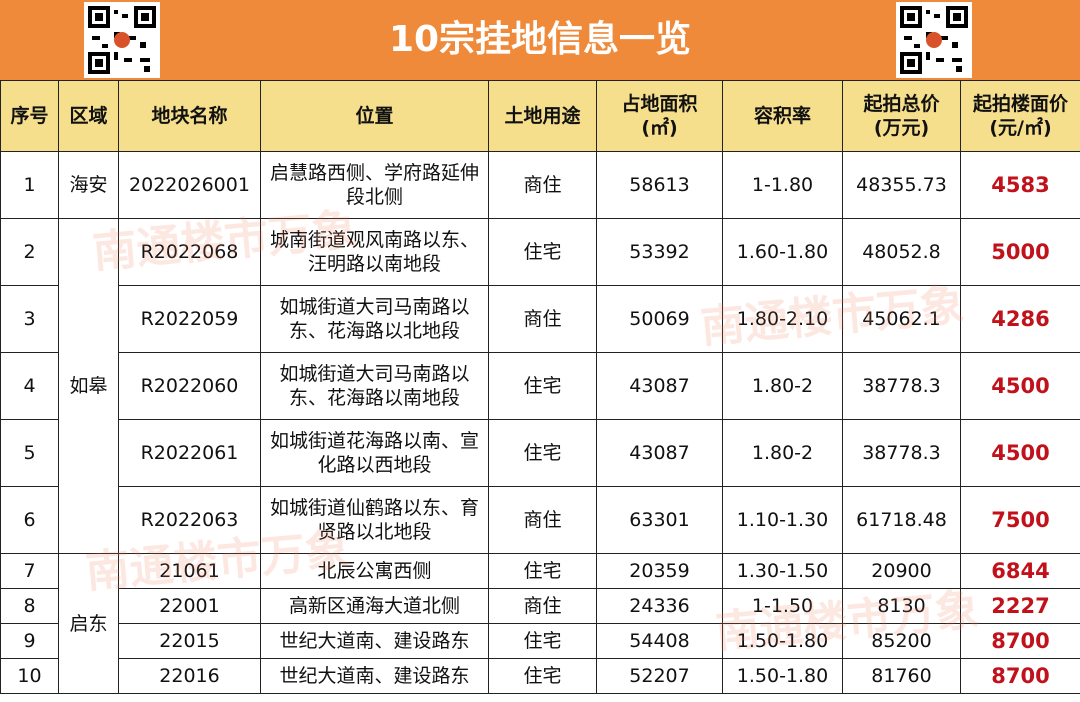  I want to click on column-header: 地块名称, so click(189, 116).